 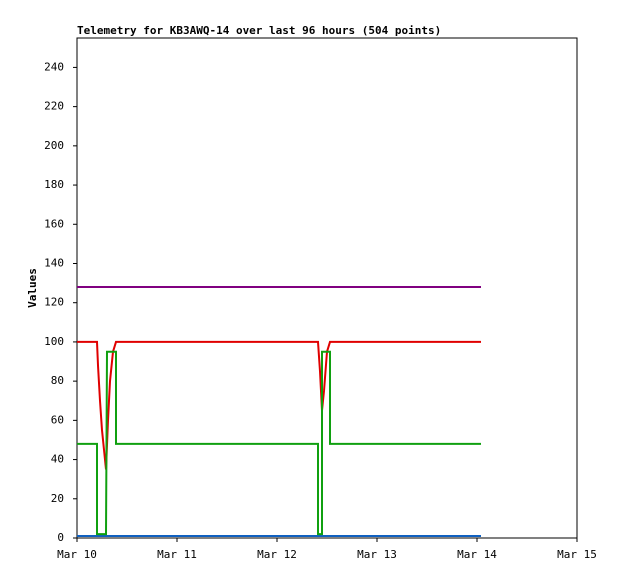 I want to click on y-tick-label: 20, so click(x=57, y=498).